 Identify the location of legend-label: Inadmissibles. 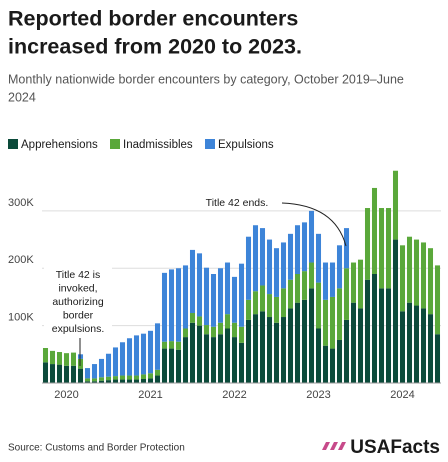
(158, 145).